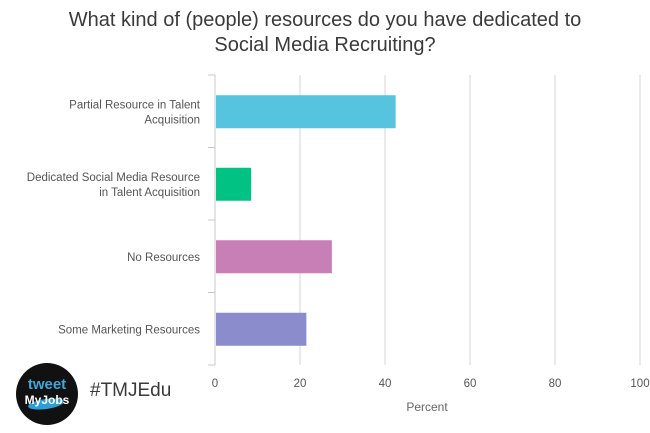 The image size is (650, 433). I want to click on hashtag: #TMJEdu, so click(131, 390).